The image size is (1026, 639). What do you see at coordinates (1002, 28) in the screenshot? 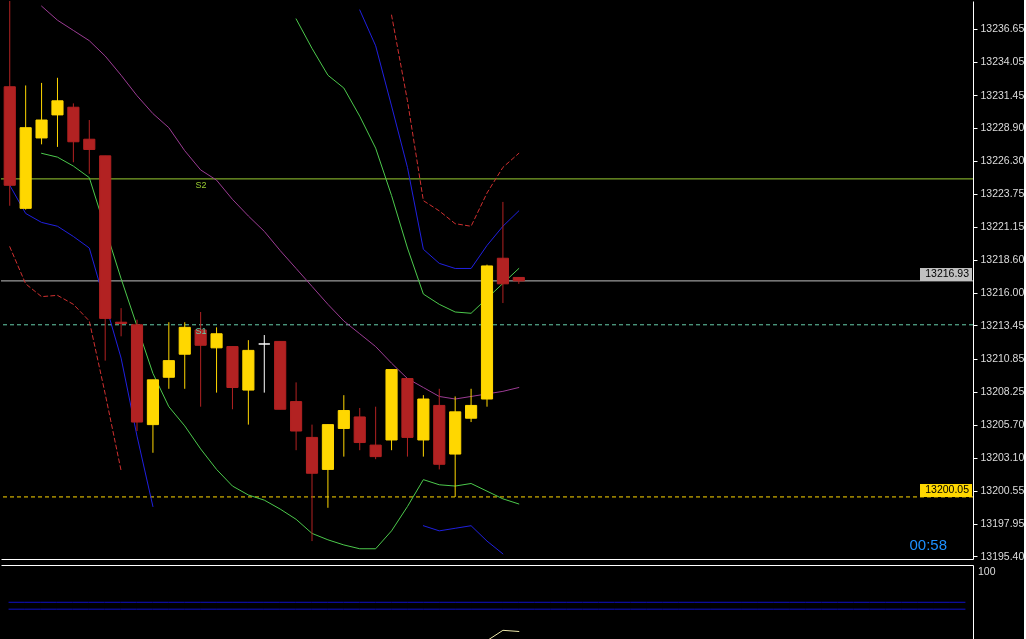
I see `y-tick-label: 13236.65` at bounding box center [1002, 28].